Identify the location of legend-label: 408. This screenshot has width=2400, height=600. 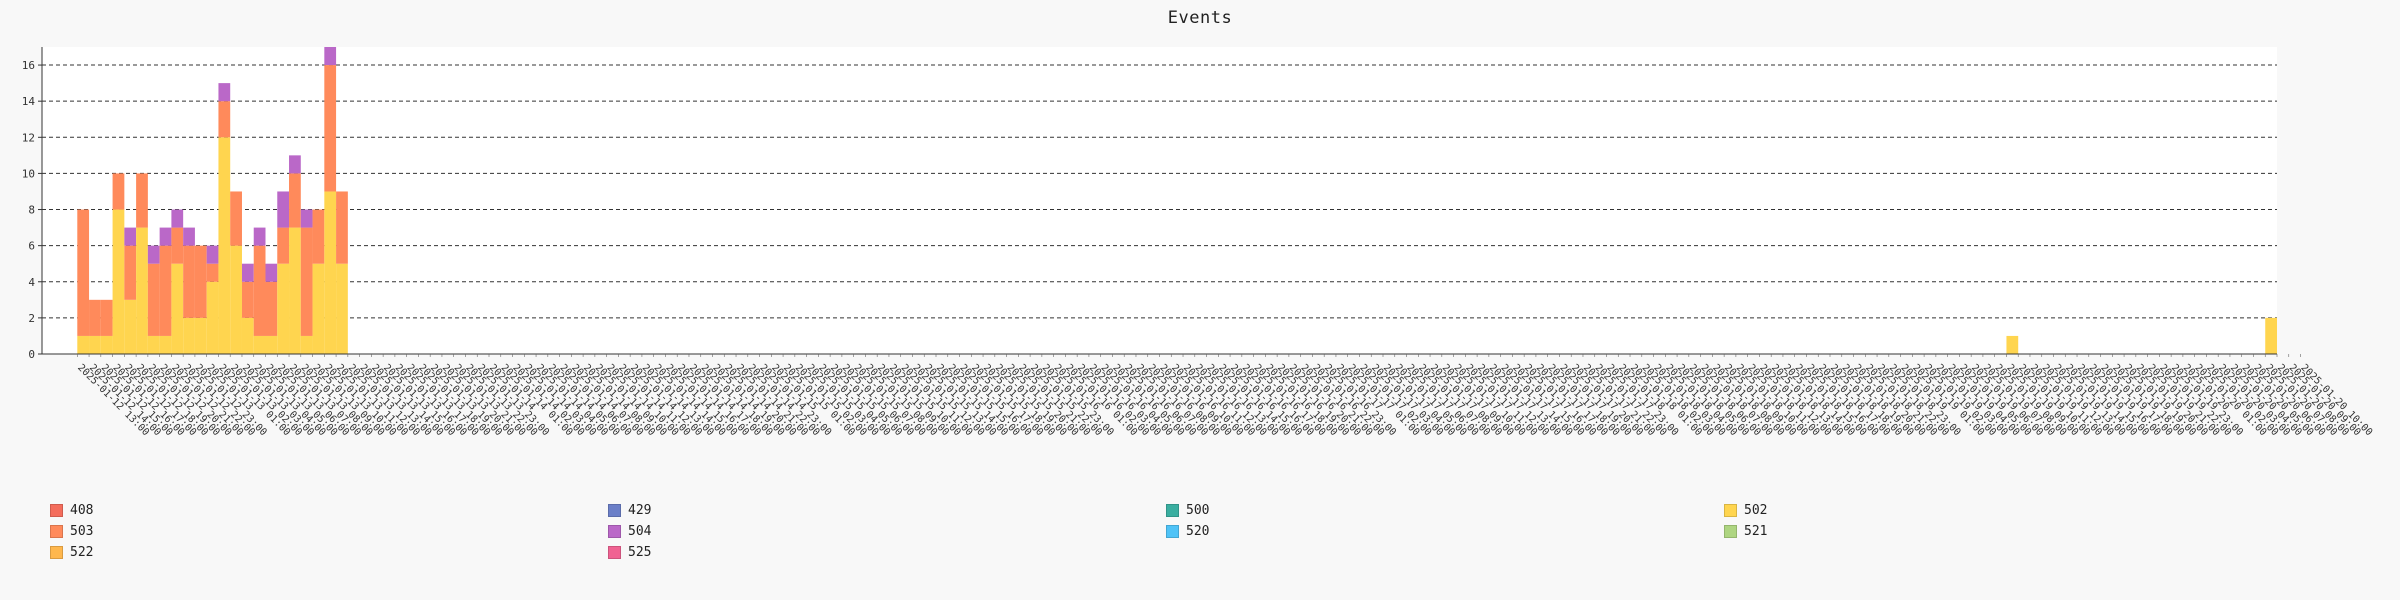
(82, 510).